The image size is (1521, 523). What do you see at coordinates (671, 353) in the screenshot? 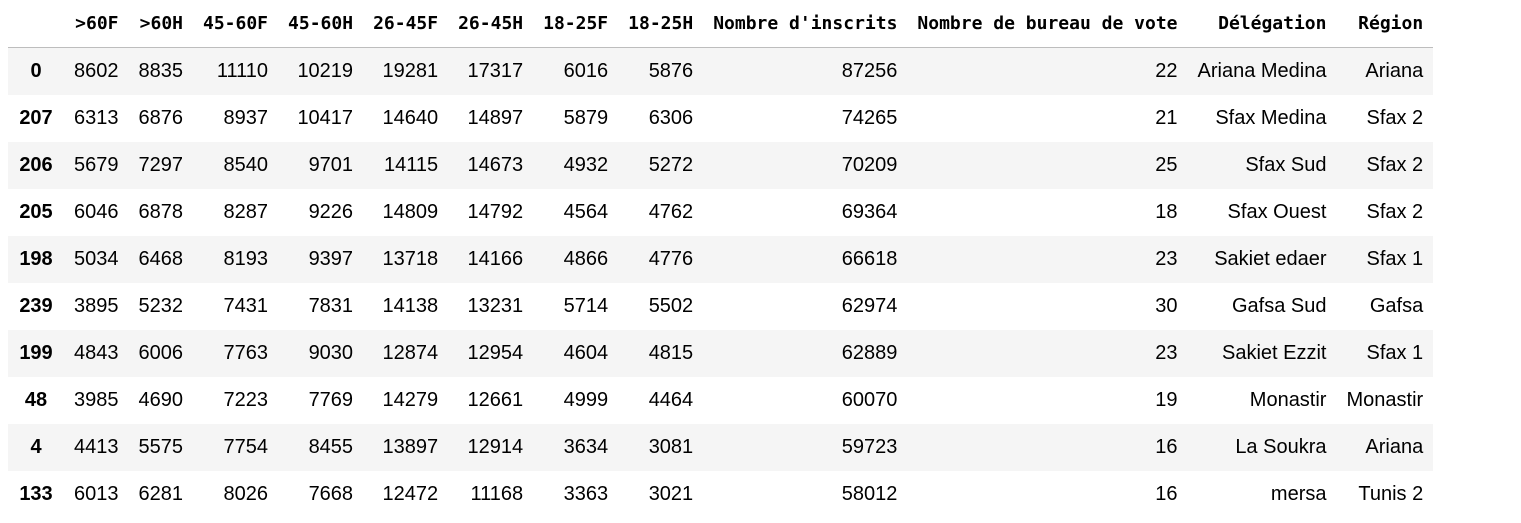
I see `table-cell: 4815` at bounding box center [671, 353].